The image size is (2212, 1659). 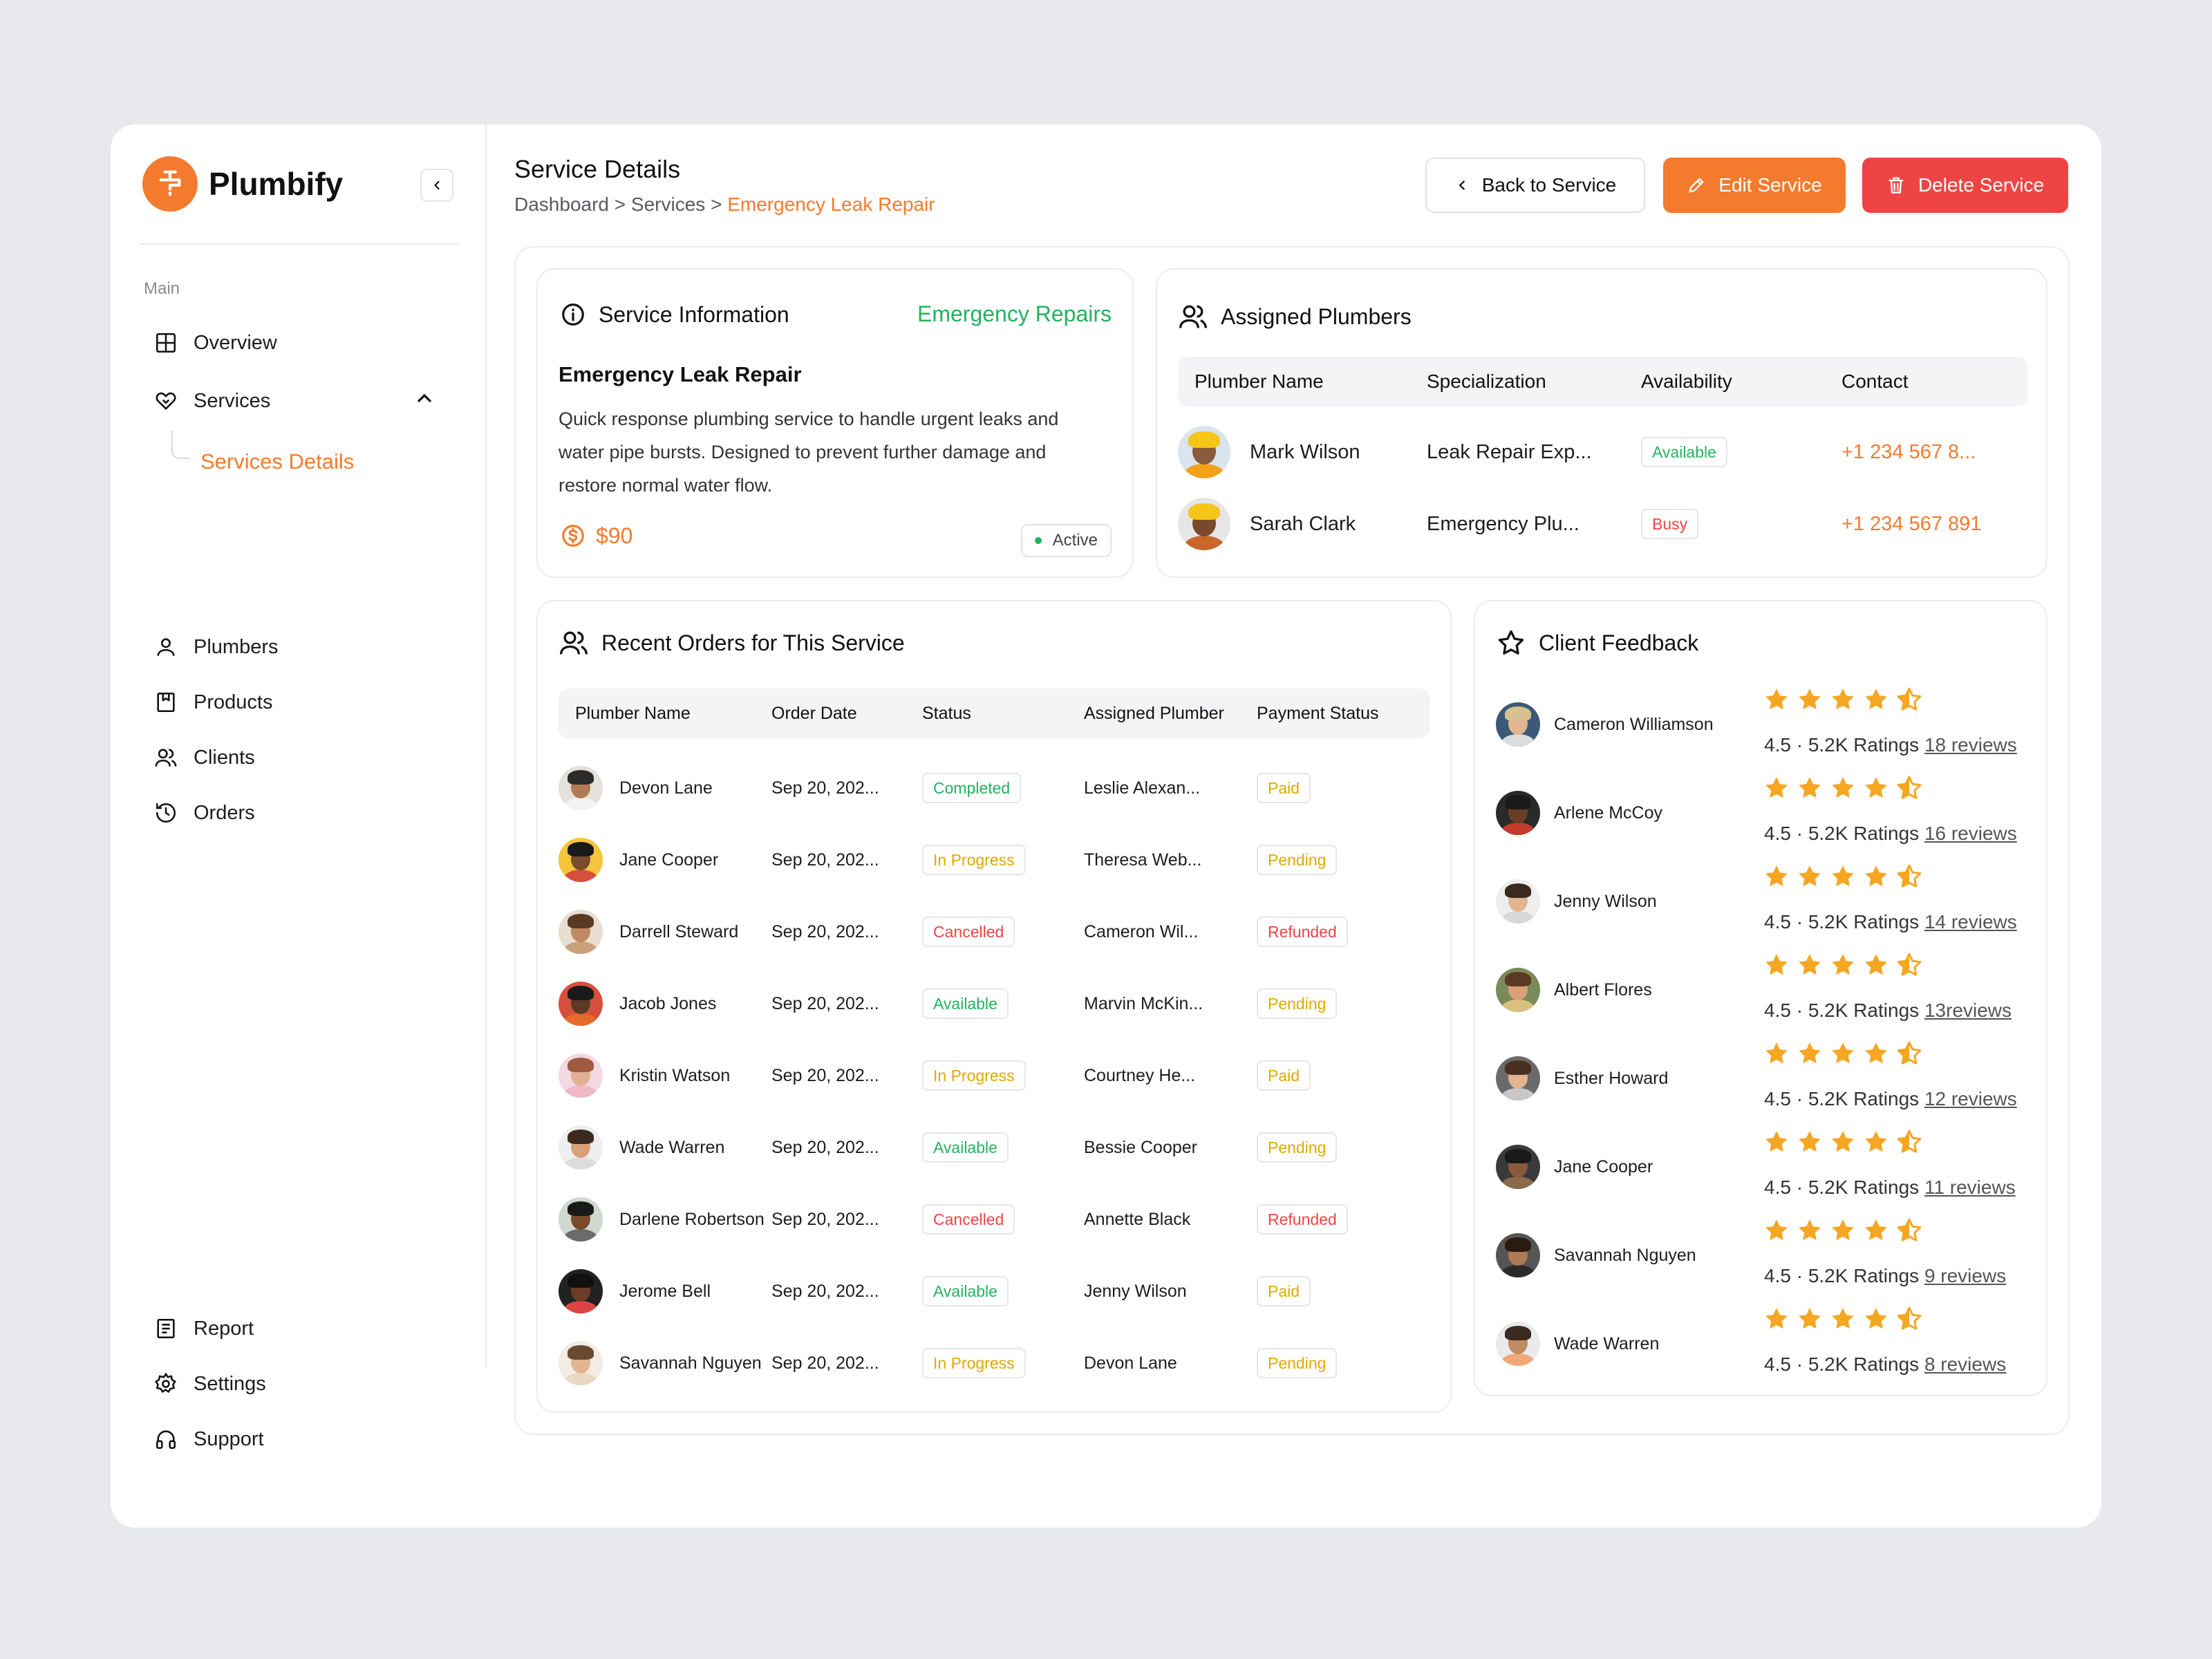 What do you see at coordinates (162, 289) in the screenshot?
I see `sidebar-section-label: Main` at bounding box center [162, 289].